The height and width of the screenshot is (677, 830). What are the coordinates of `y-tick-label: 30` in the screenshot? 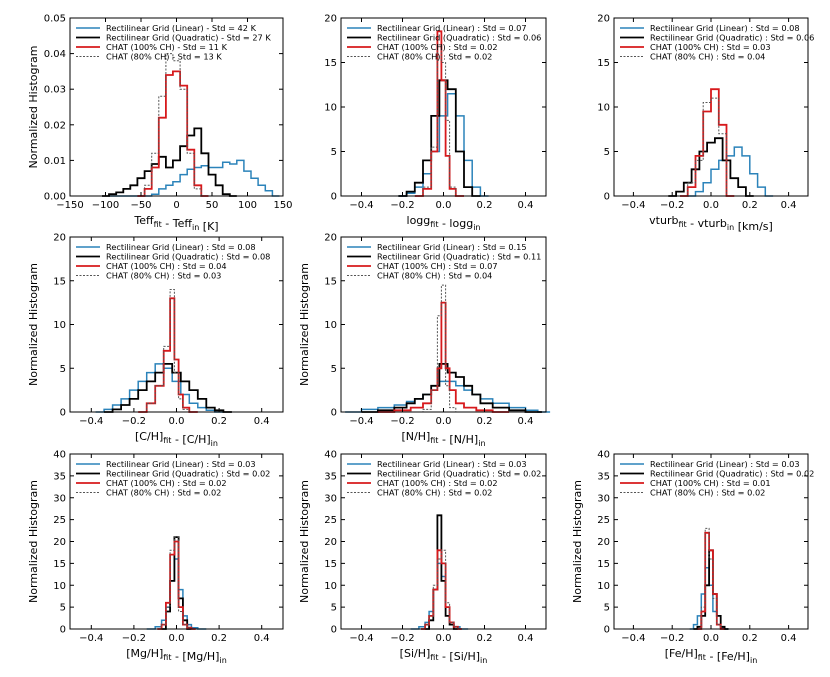 It's located at (59, 498).